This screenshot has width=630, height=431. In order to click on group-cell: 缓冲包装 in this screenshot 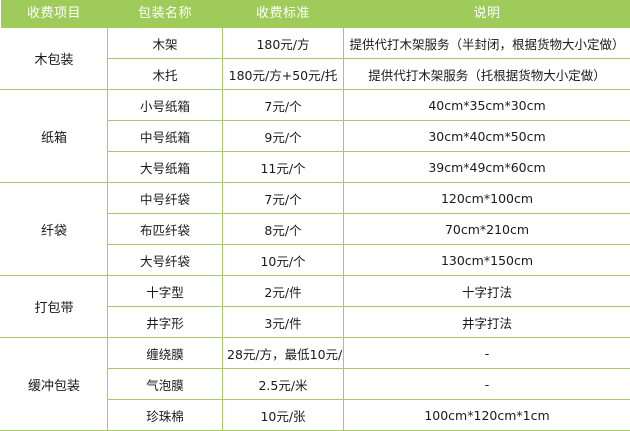, I will do `click(54, 384)`.